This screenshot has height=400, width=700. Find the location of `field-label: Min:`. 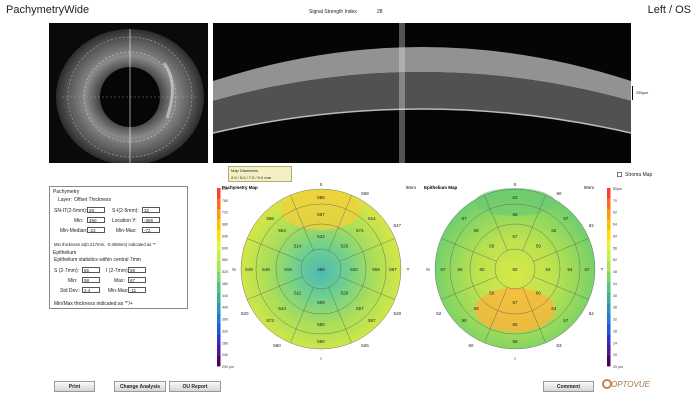

field-label: Min: is located at coordinates (79, 221).